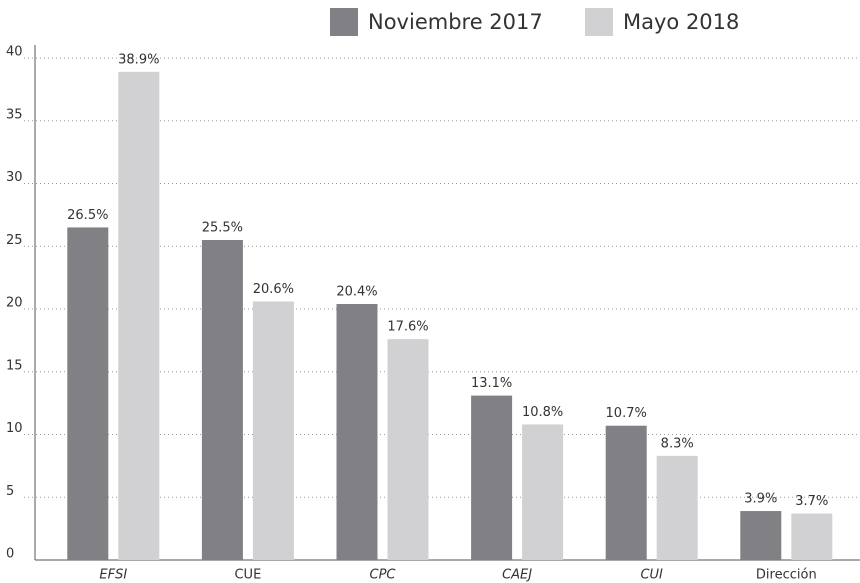 This screenshot has height=583, width=860. I want to click on value-label: 10.7%, so click(626, 413).